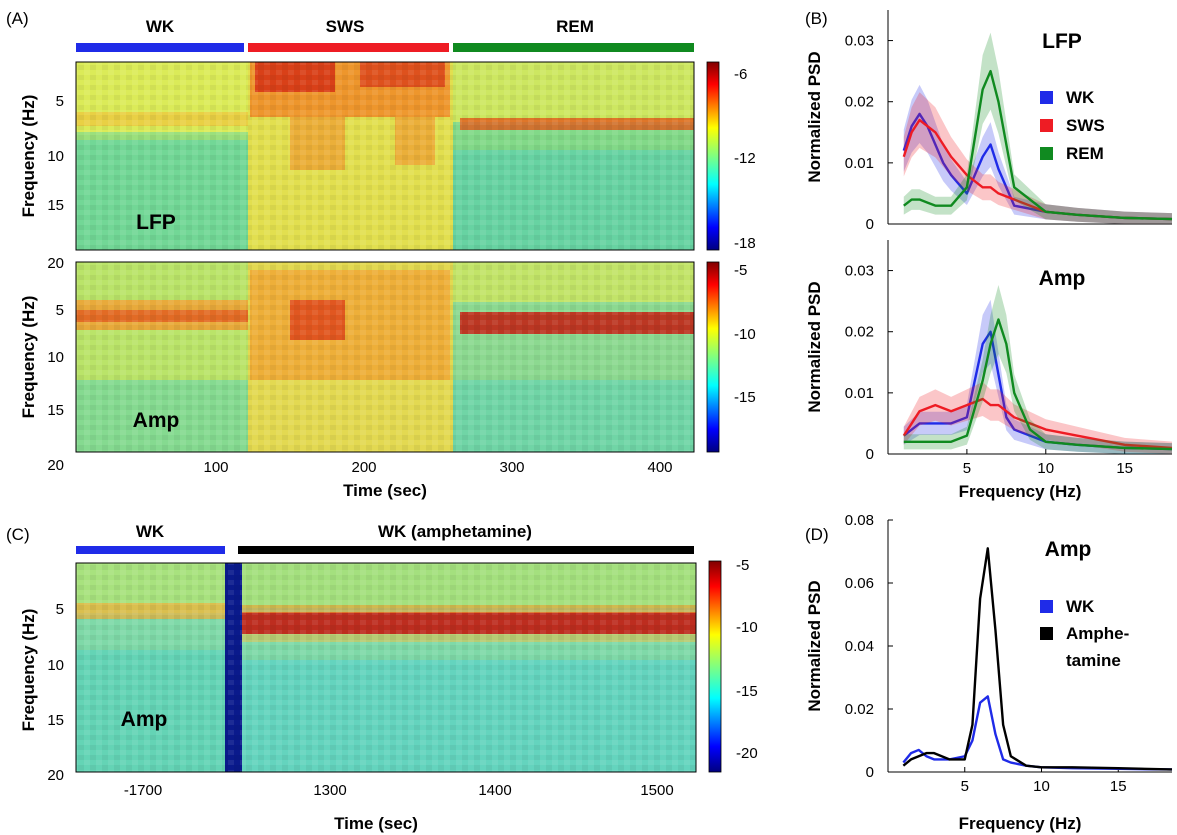  What do you see at coordinates (1037, 423) in the screenshot?
I see `series-line-1-sws` at bounding box center [1037, 423].